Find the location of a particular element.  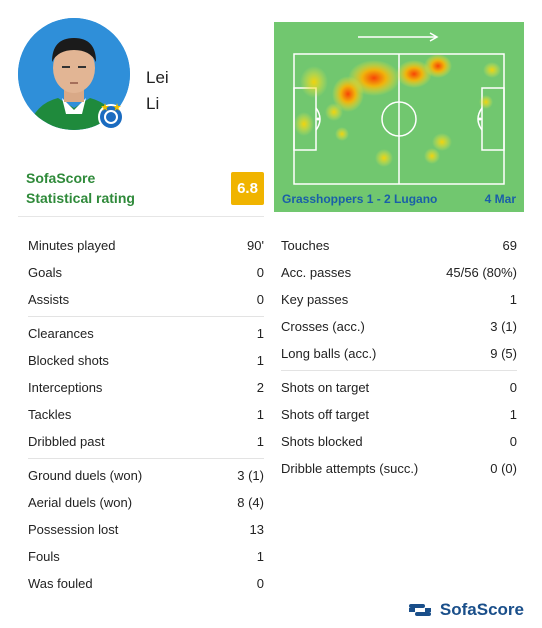

stat-label: Blocked shots is located at coordinates (68, 360).